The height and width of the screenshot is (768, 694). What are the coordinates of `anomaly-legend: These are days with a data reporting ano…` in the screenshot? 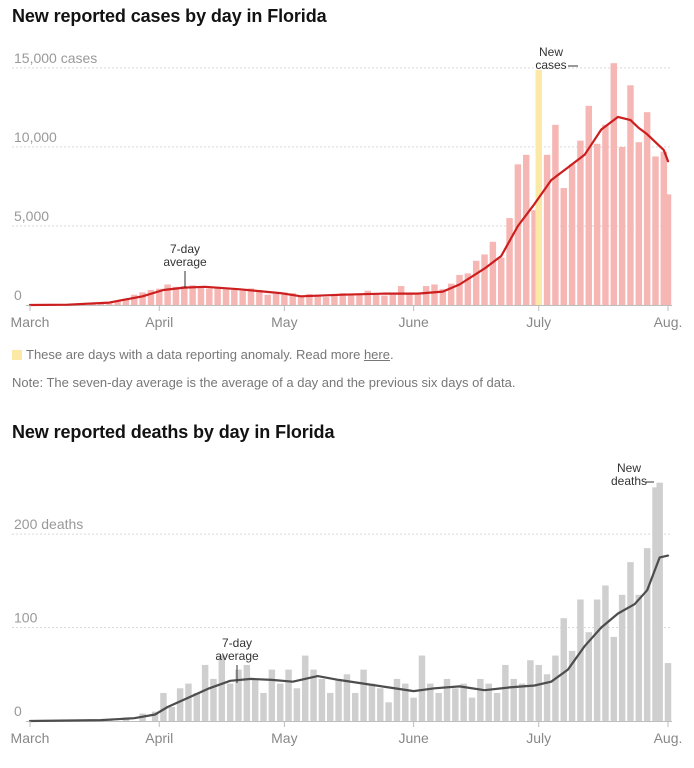 It's located at (203, 354).